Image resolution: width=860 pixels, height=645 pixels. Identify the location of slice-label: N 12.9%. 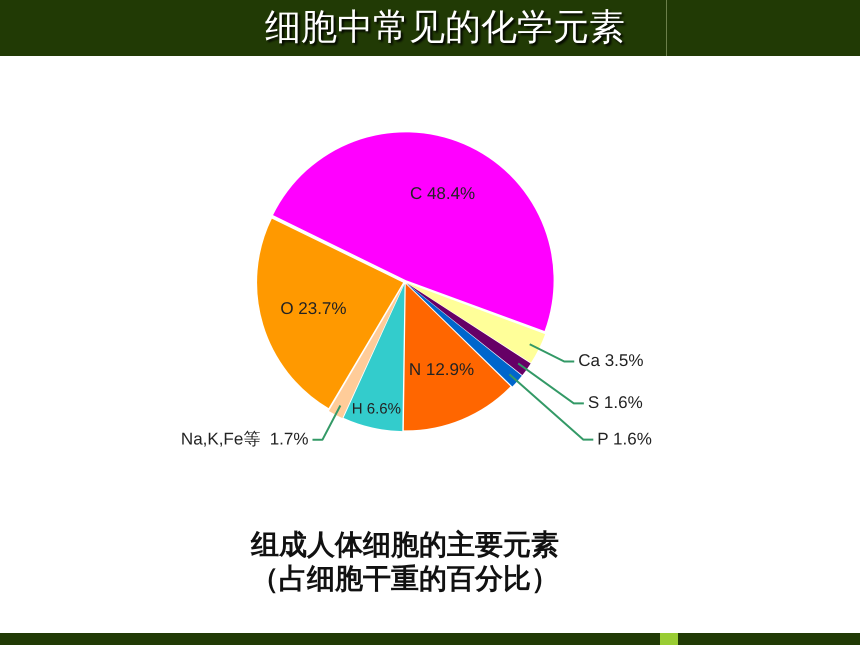
(441, 370).